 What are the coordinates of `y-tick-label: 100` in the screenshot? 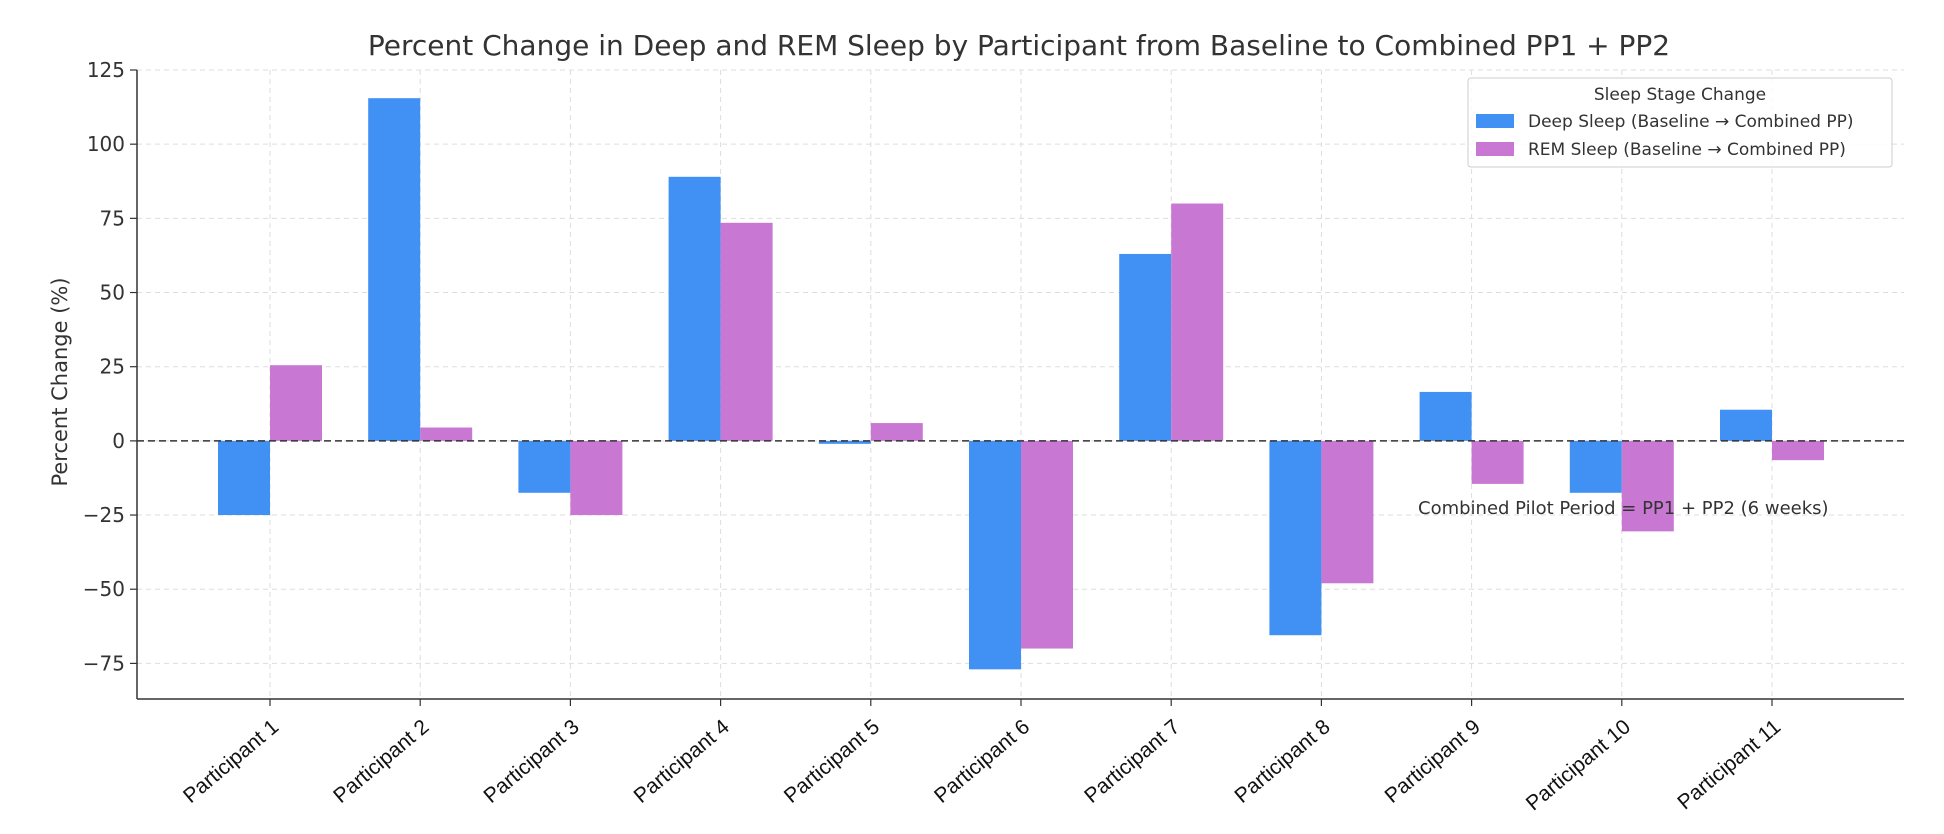 It's located at (106, 144).